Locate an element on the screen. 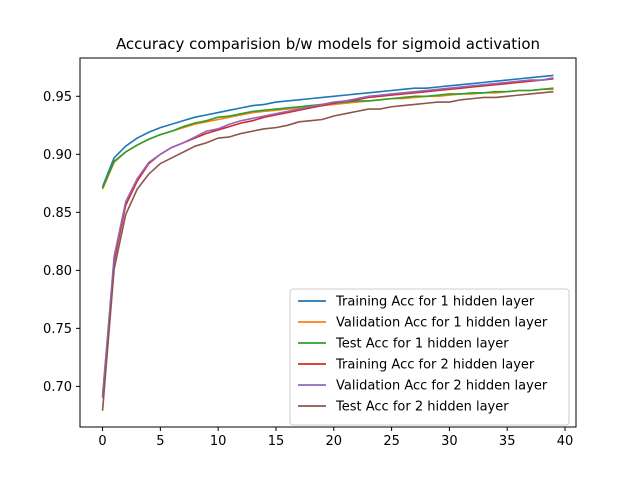 This screenshot has width=640, height=480. legend-label: Training Acc for 2 hidden layer is located at coordinates (435, 365).